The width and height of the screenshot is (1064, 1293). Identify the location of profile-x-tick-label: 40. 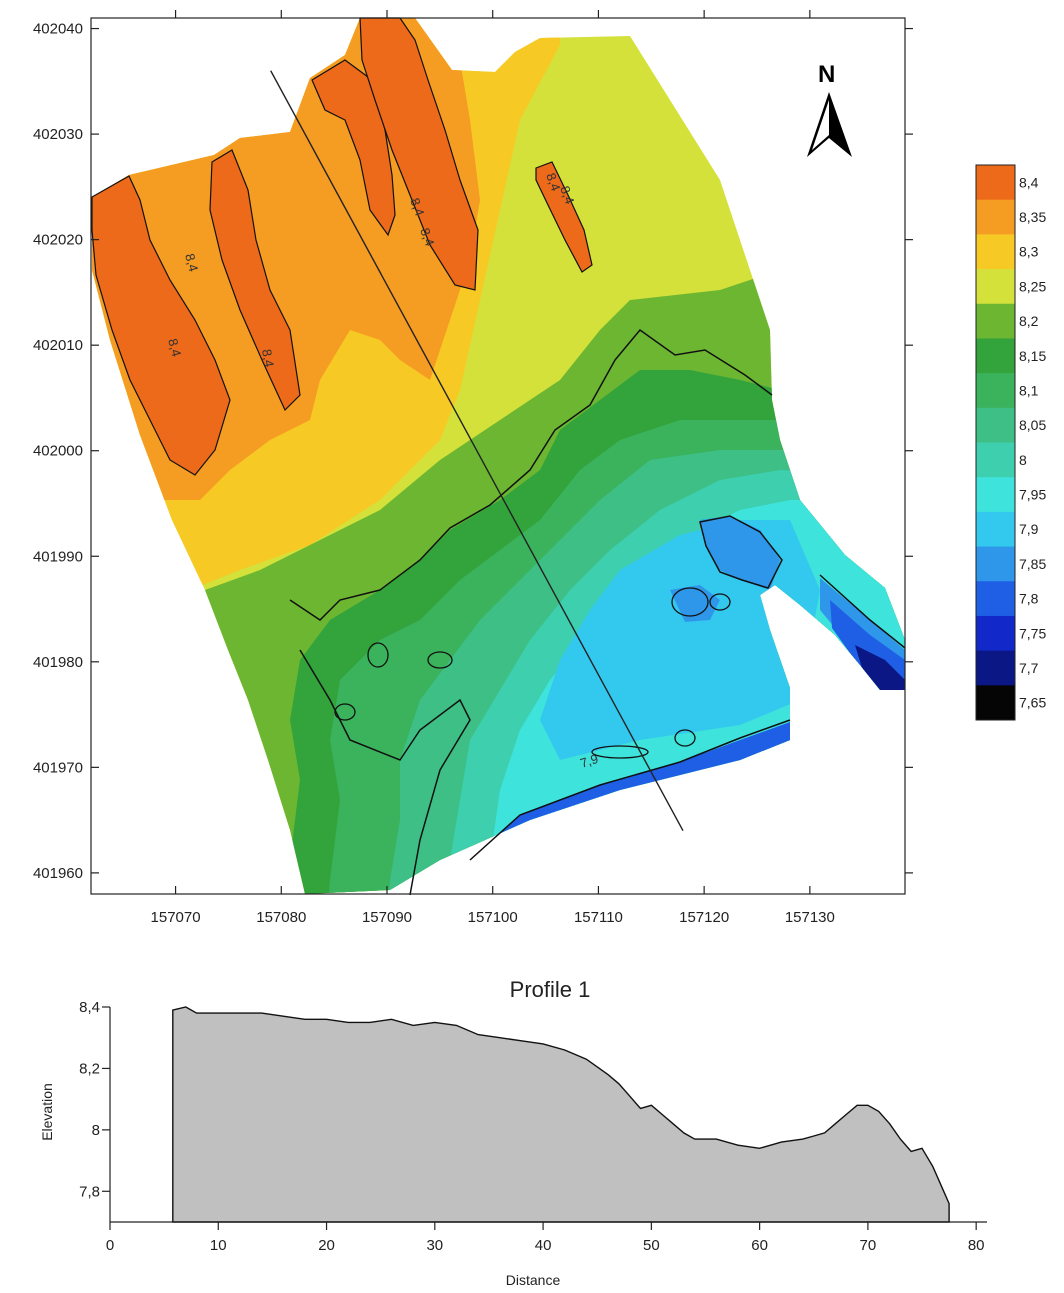
(543, 1245).